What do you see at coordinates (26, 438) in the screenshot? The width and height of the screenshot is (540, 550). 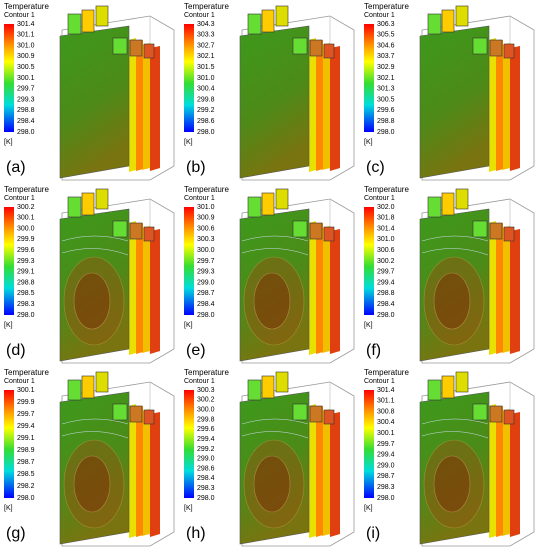 I see `legend-tick: 299.1` at bounding box center [26, 438].